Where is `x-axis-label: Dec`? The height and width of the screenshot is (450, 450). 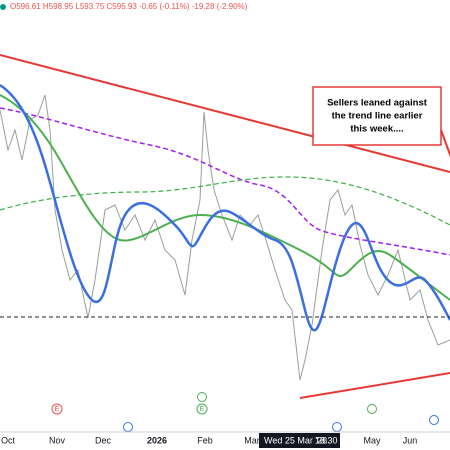 x-axis-label: Dec is located at coordinates (103, 440).